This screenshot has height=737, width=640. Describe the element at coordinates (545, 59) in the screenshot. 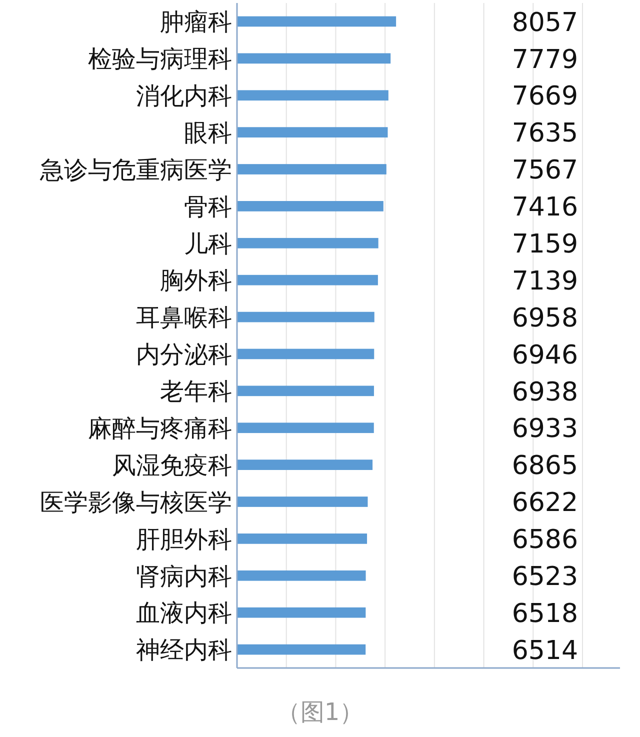

I see `data-label: 7779` at that location.